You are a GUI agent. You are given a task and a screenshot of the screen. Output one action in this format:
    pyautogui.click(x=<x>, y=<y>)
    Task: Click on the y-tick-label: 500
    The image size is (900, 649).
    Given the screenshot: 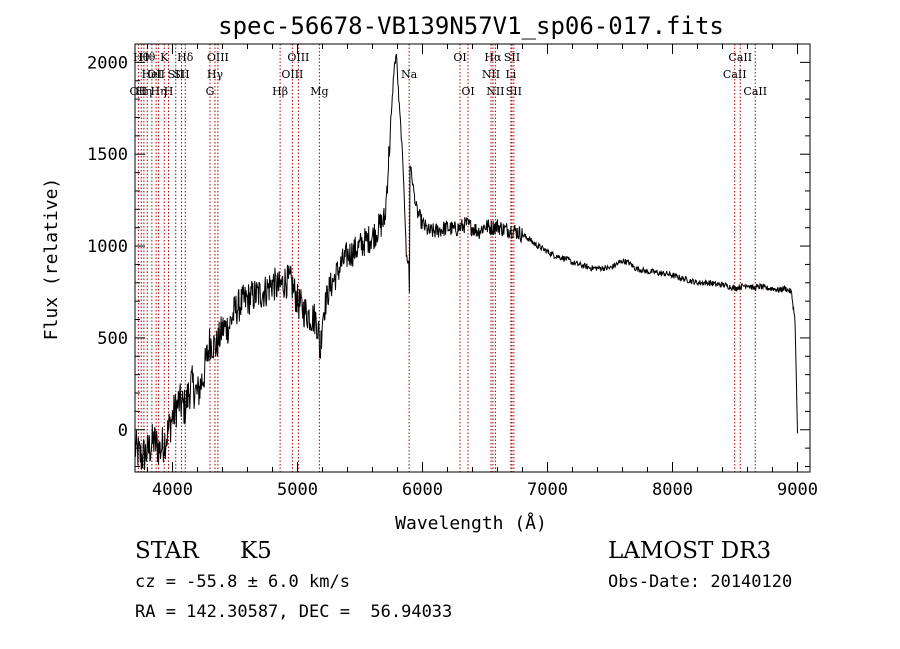 What is the action you would take?
    pyautogui.click(x=112, y=339)
    